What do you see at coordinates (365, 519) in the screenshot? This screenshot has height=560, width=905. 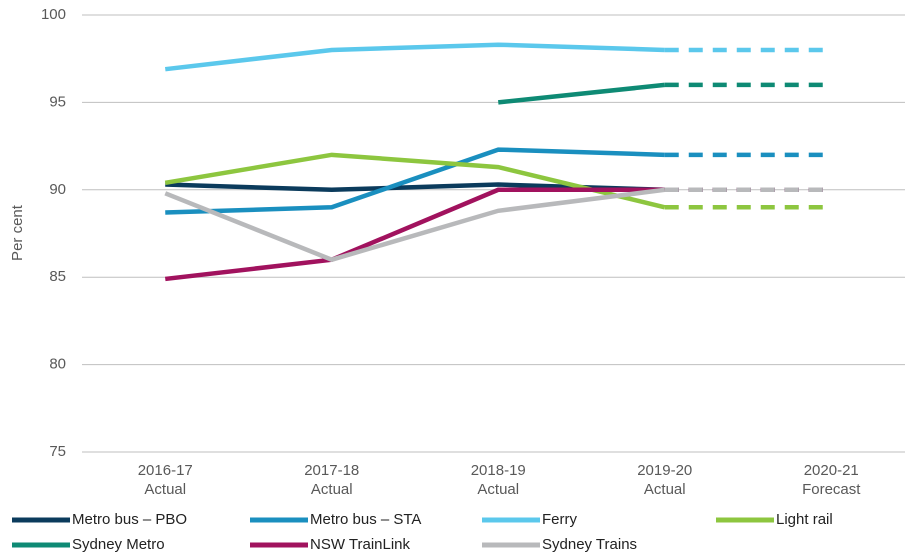 I see `legend-label: Metro bus – STA` at bounding box center [365, 519].